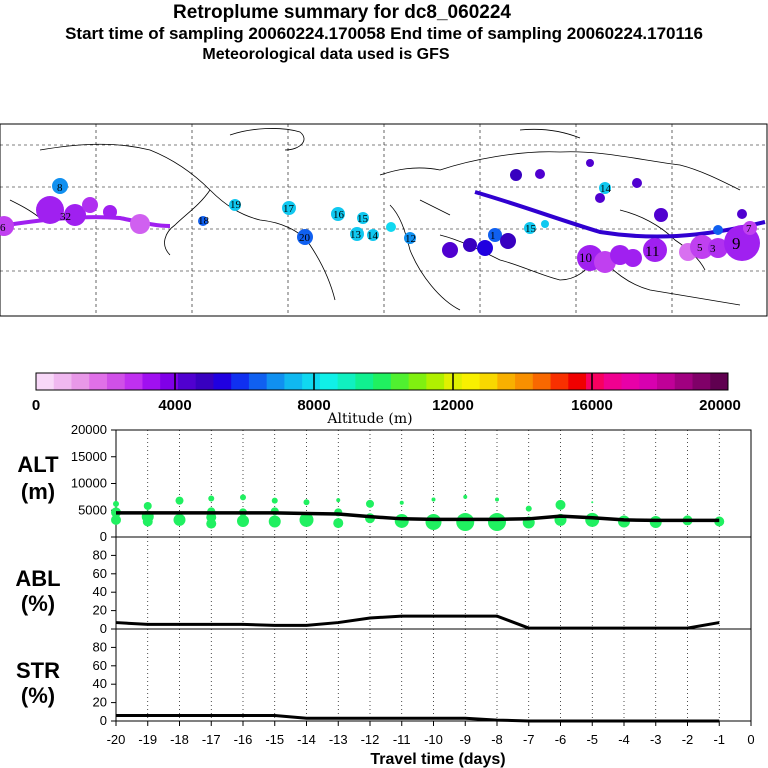 This screenshot has height=768, width=768. I want to click on colorbar-frame, so click(382, 381).